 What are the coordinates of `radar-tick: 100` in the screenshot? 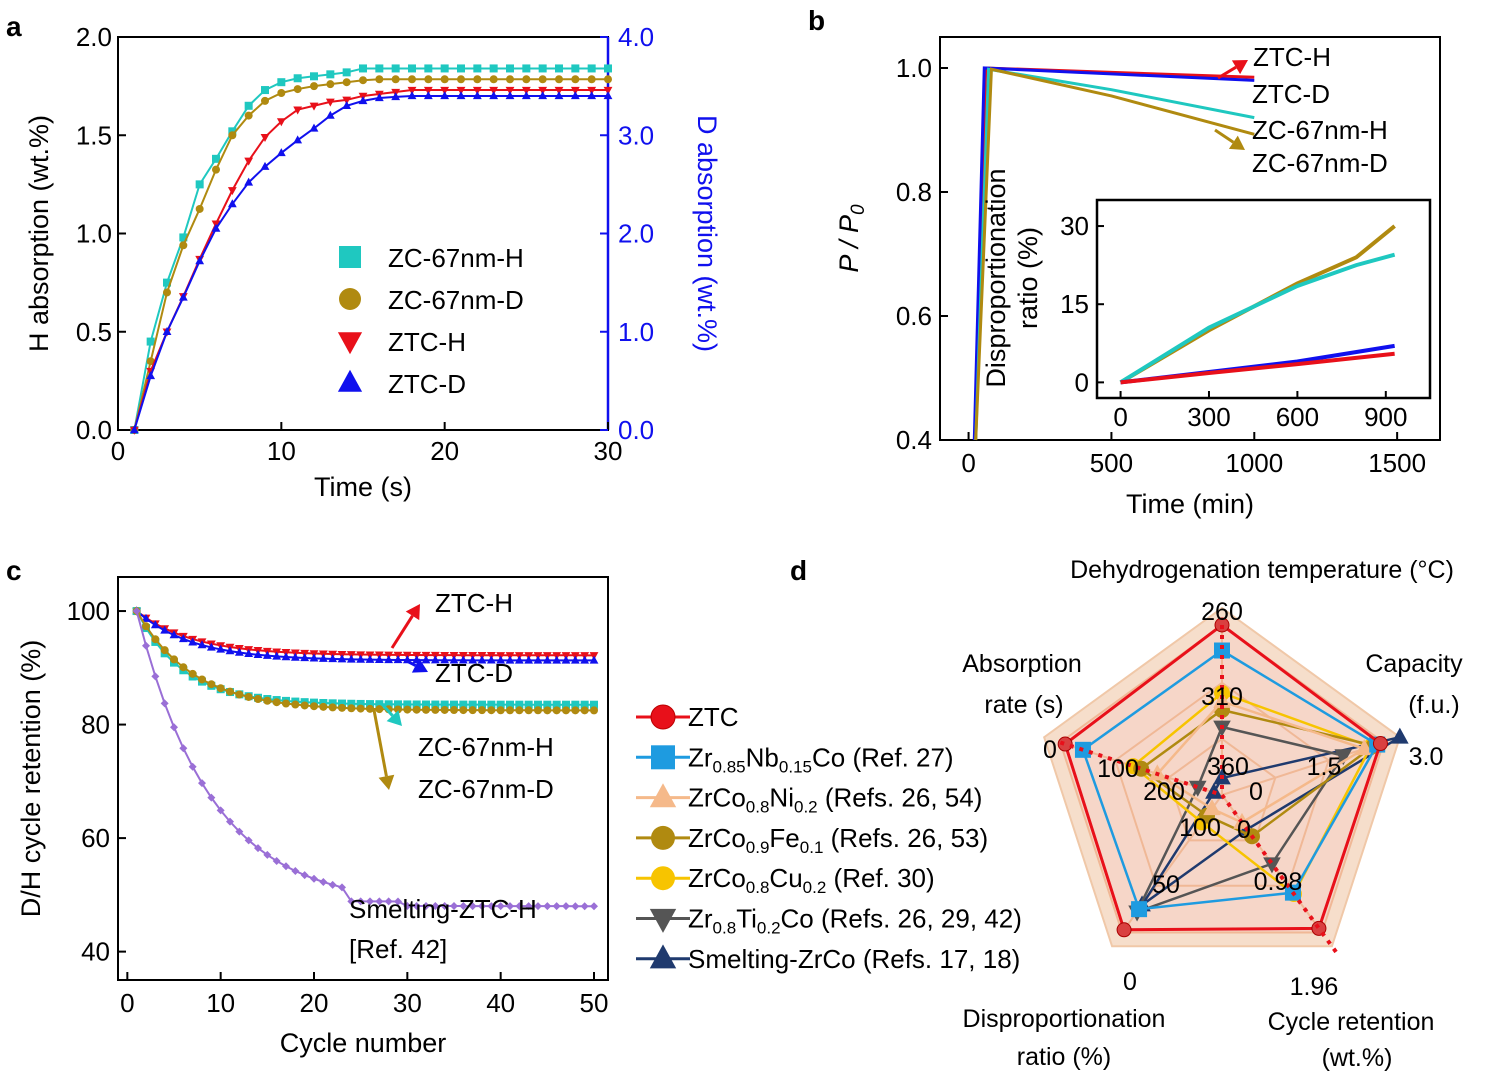 It's located at (1200, 828).